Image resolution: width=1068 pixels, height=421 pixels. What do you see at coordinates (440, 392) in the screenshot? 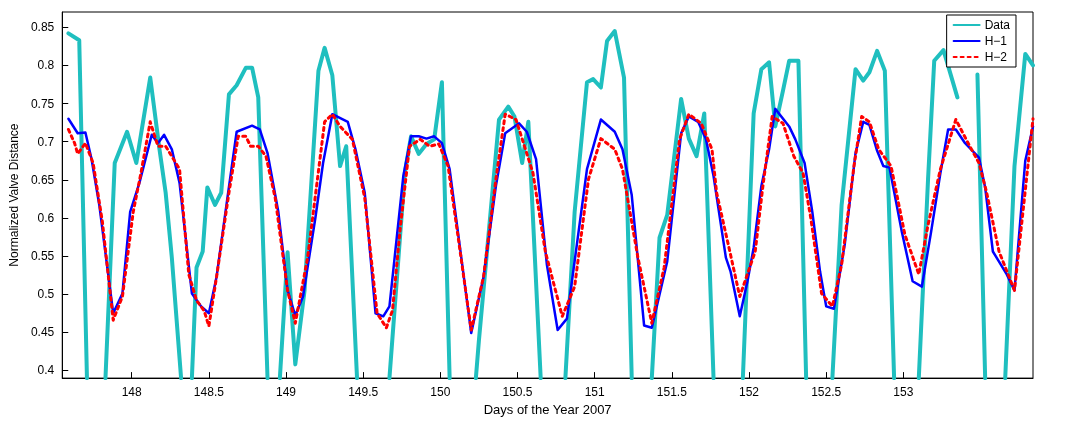
I see `x-tick-label: 150` at bounding box center [440, 392].